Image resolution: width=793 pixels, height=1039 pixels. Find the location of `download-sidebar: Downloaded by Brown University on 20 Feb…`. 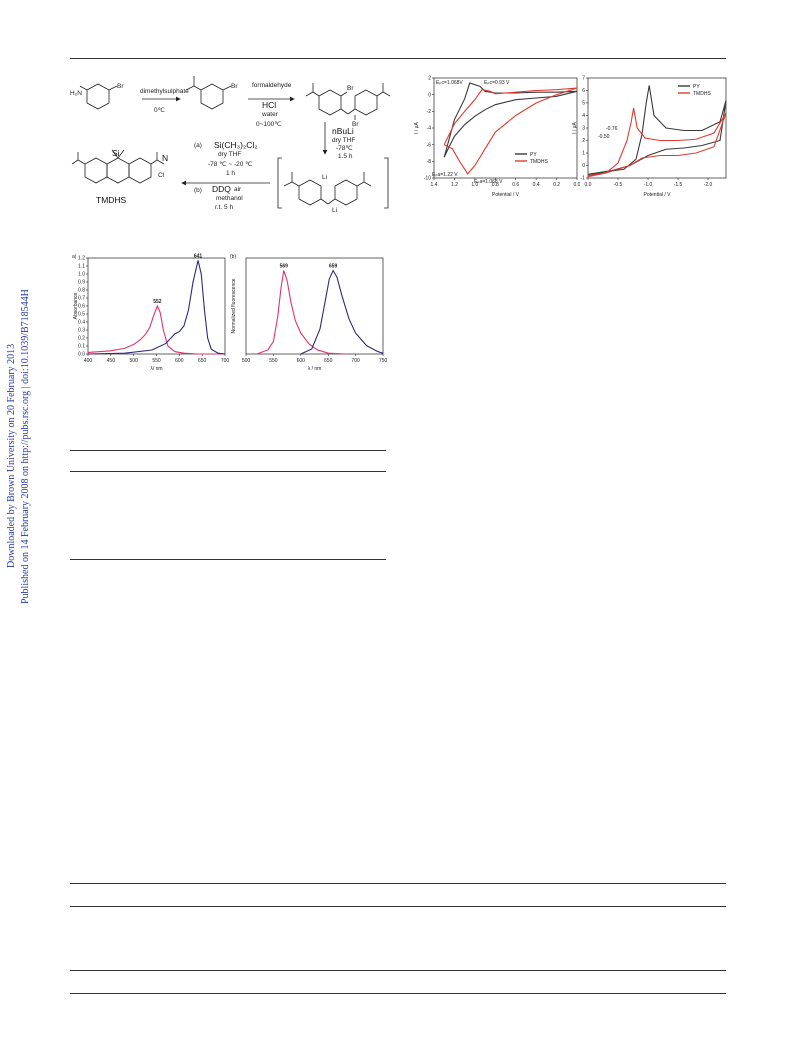

download-sidebar: Downloaded by Brown University on 20 Feb… is located at coordinates (20, 310).